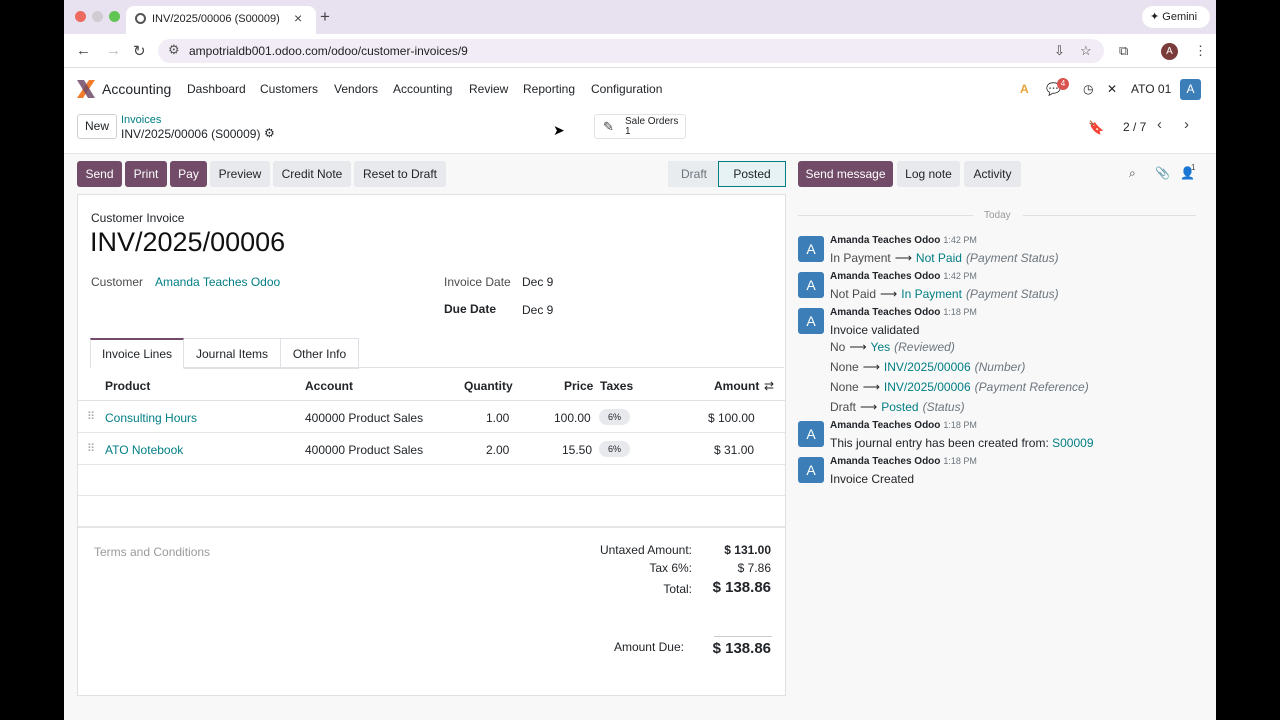  Describe the element at coordinates (1132, 173) in the screenshot. I see `search-icon: ⌕` at that location.